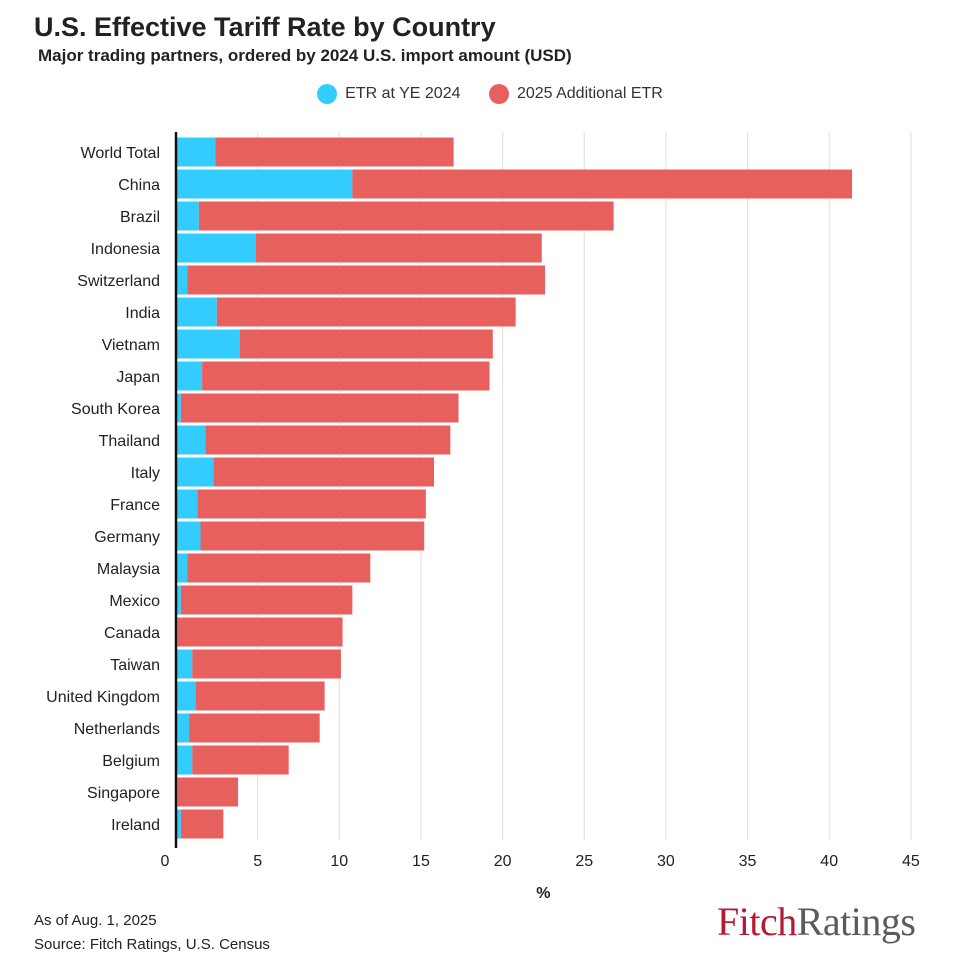 Image resolution: width=980 pixels, height=964 pixels. Describe the element at coordinates (129, 441) in the screenshot. I see `y-tick-label-thailand: Thailand` at that location.